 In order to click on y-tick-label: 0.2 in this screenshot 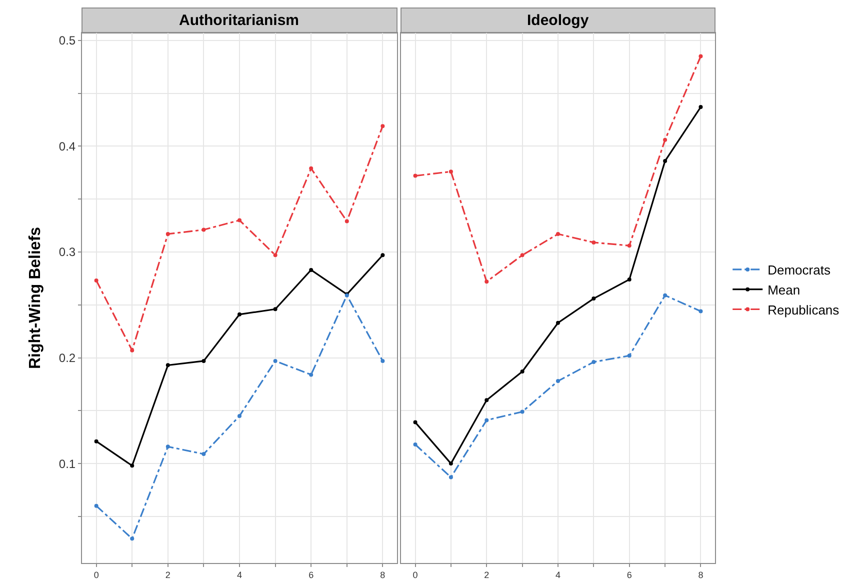, I will do `click(67, 357)`.